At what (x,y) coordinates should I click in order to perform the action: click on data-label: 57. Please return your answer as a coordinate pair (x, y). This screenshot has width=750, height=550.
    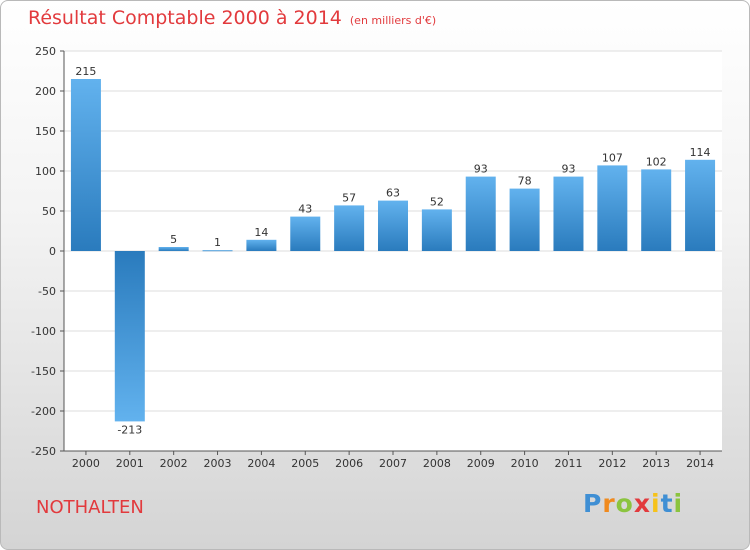
    Looking at the image, I should click on (349, 197).